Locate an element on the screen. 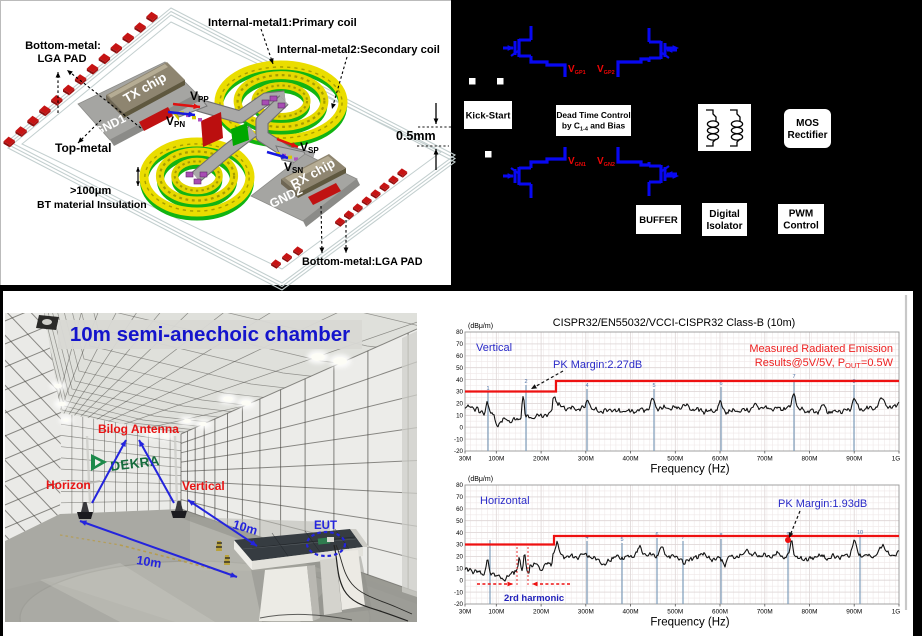  svg-text: VGN2 is located at coordinates (606, 162).